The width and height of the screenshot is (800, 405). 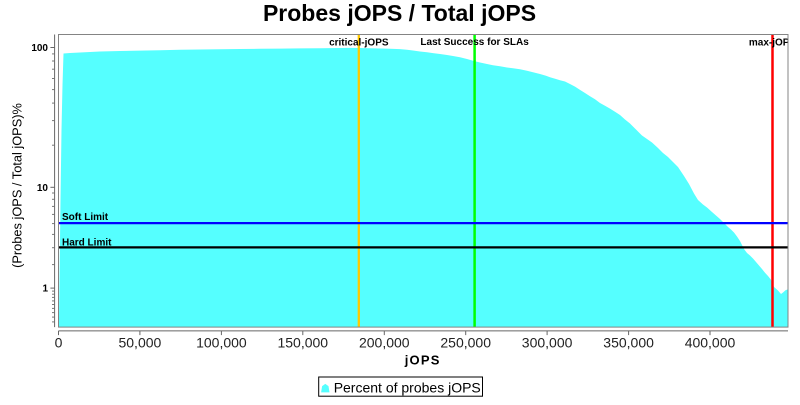 I want to click on svg-text: 200,000, so click(x=384, y=343).